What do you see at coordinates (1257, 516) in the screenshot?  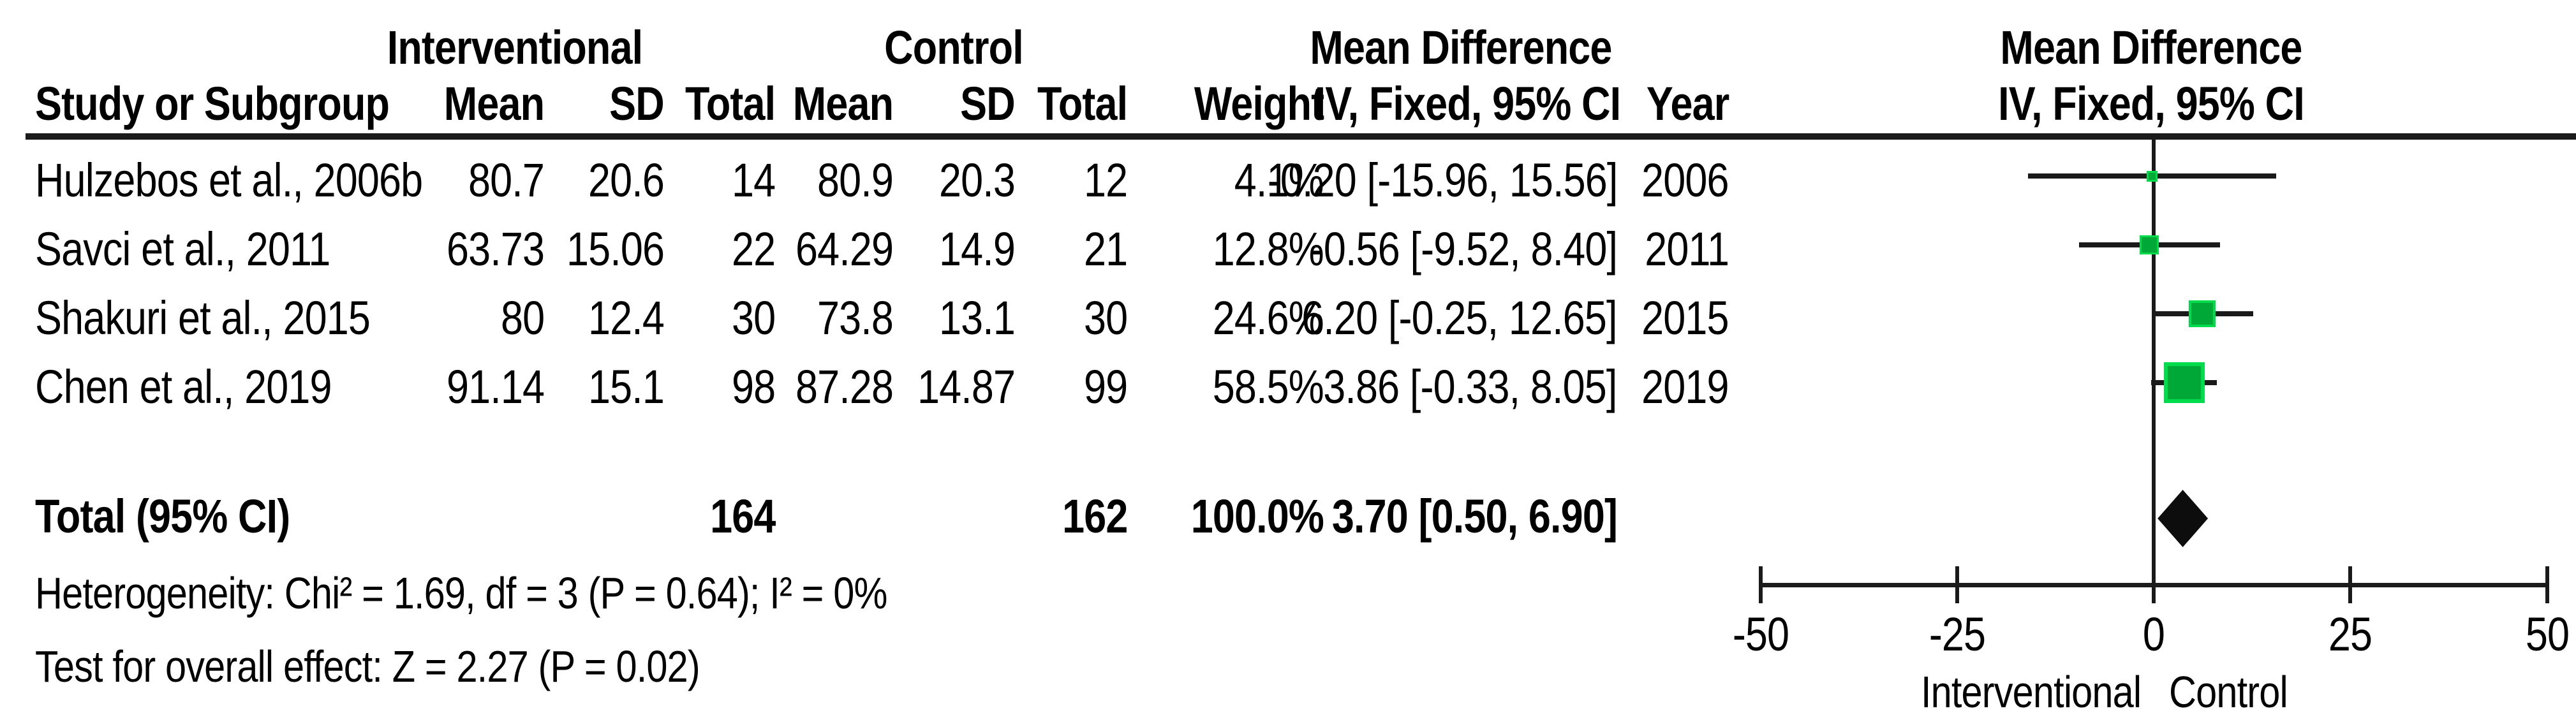 I see `total-row-weight: 100.0%` at bounding box center [1257, 516].